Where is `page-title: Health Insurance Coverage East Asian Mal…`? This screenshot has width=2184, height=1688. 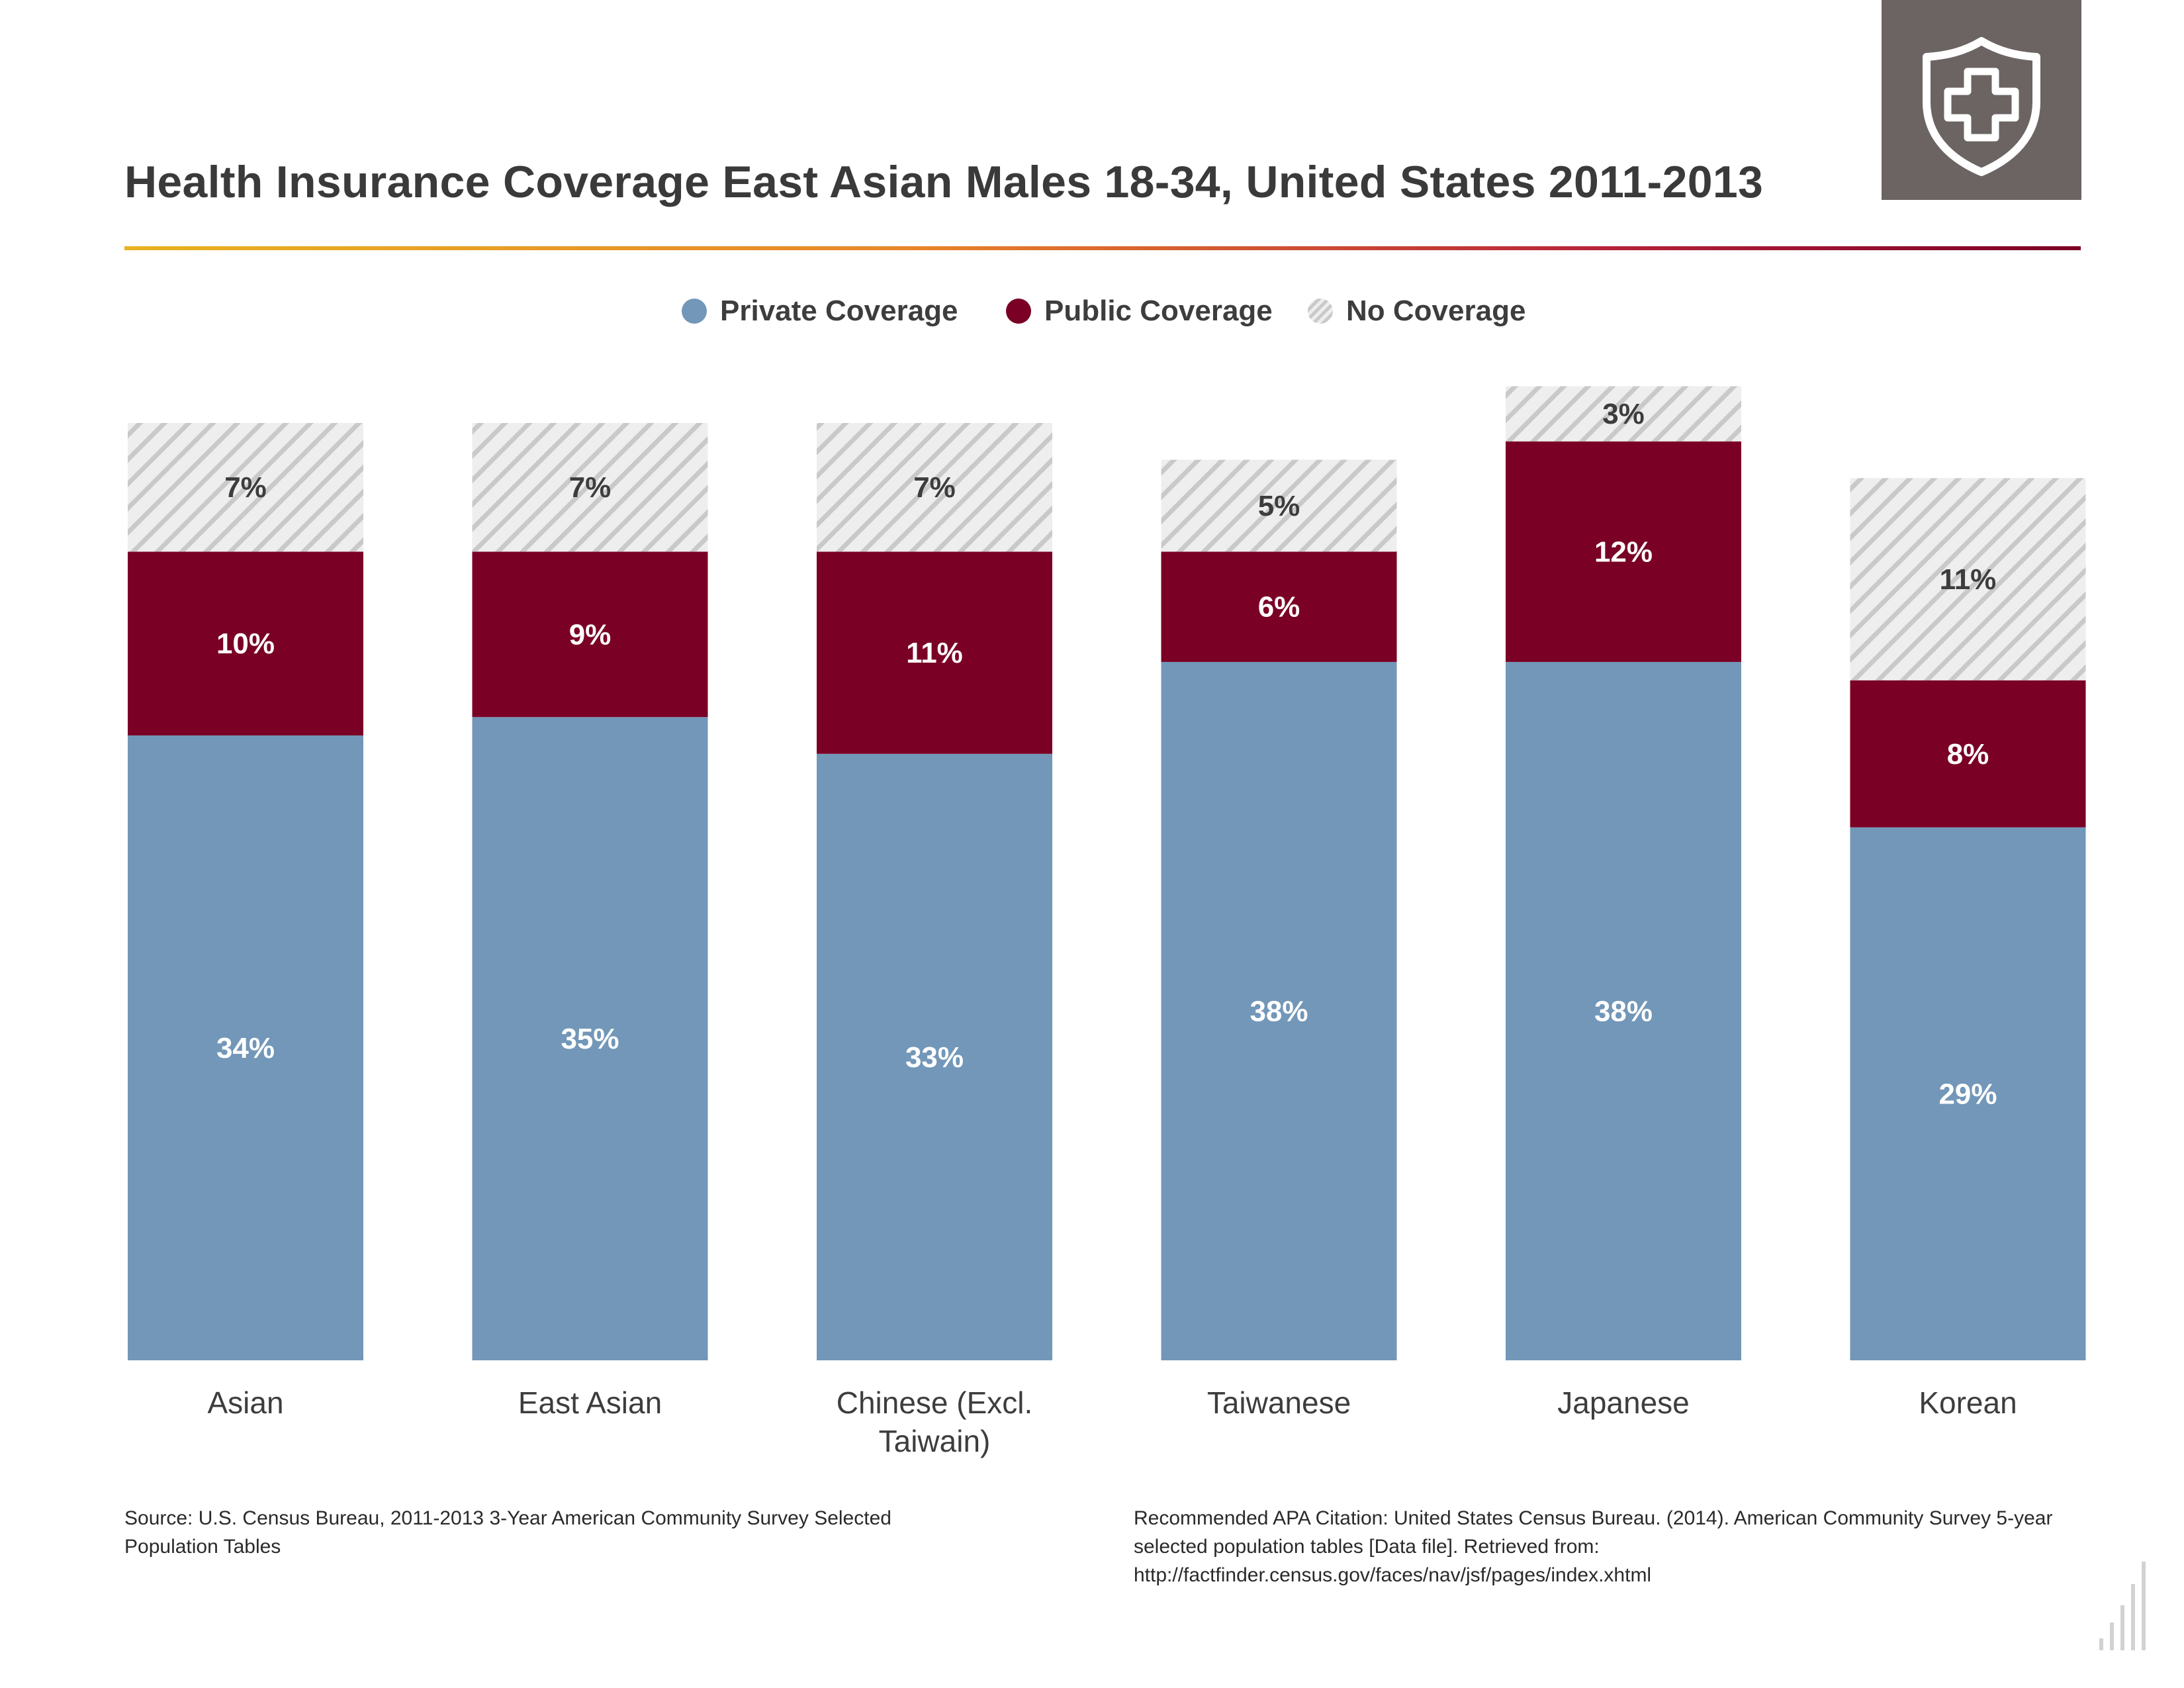 page-title: Health Insurance Coverage East Asian Mal… is located at coordinates (944, 182).